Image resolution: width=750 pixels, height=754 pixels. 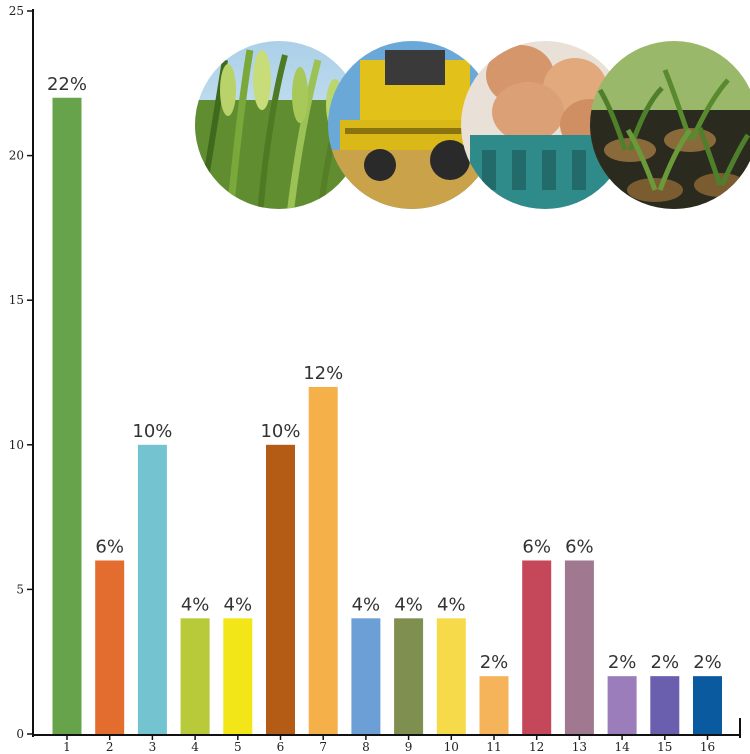 I want to click on x-tick-label: 7, so click(x=323, y=747).